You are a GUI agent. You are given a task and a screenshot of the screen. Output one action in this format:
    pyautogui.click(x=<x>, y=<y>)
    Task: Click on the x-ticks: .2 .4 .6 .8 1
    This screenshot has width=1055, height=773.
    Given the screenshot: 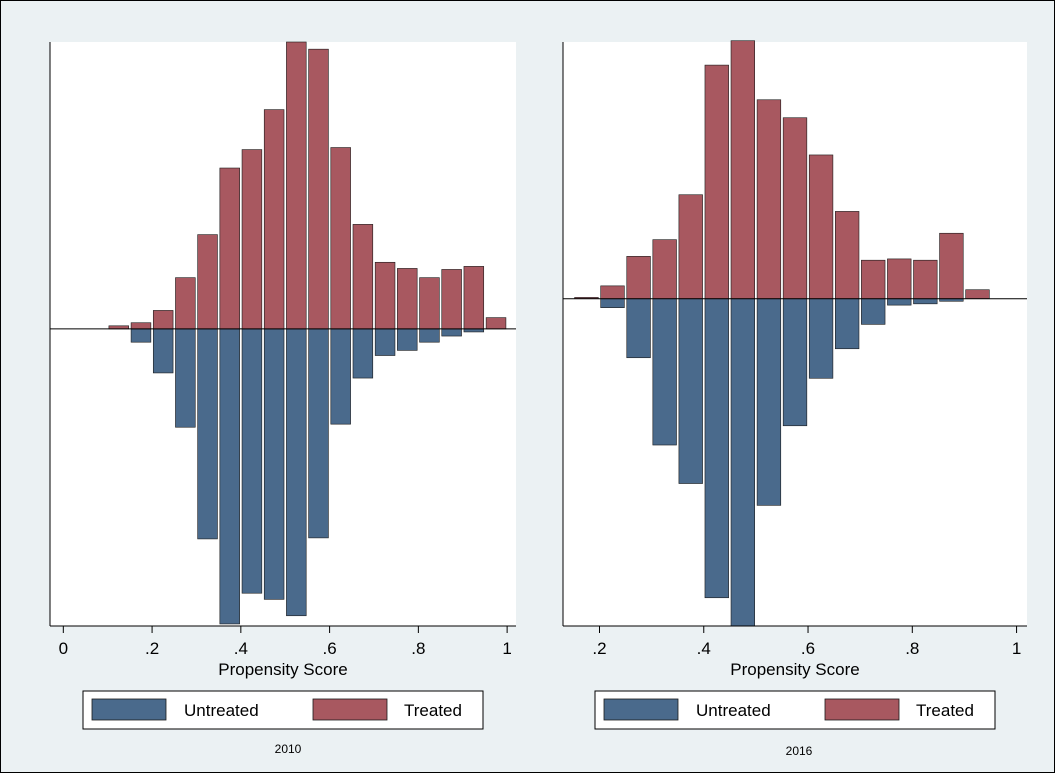 What is the action you would take?
    pyautogui.click(x=806, y=642)
    